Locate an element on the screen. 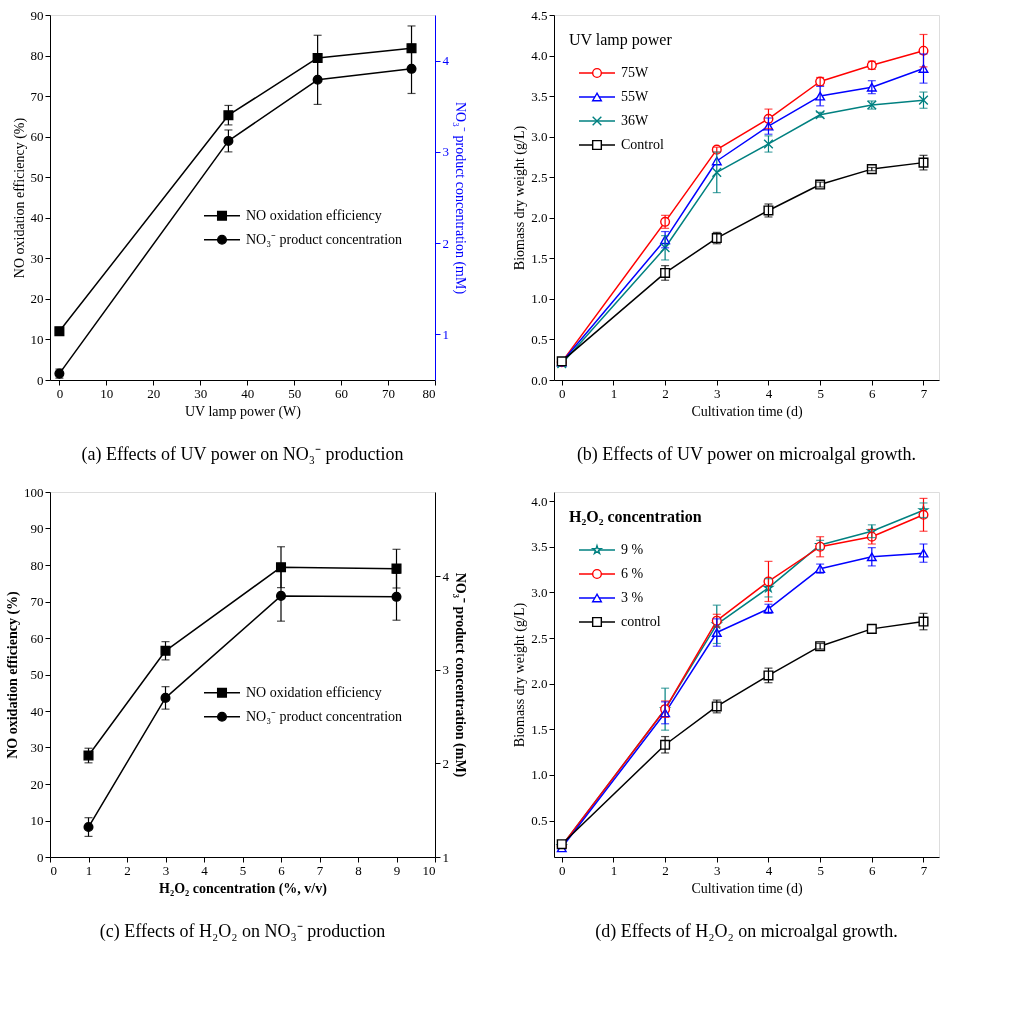  y-tick-label: 60 is located at coordinates (37, 137).